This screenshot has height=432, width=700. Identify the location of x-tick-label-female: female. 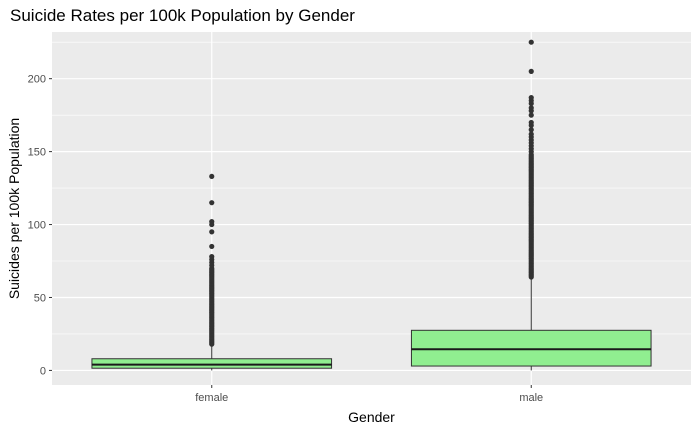
(211, 398).